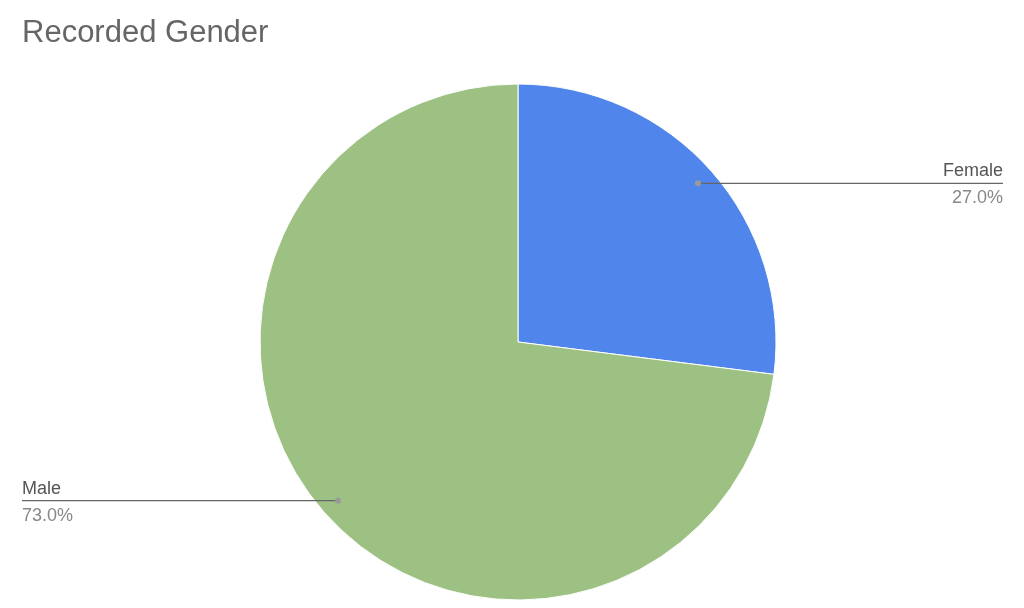 The height and width of the screenshot is (608, 1024). Describe the element at coordinates (48, 514) in the screenshot. I see `data-label: 73.0%` at that location.